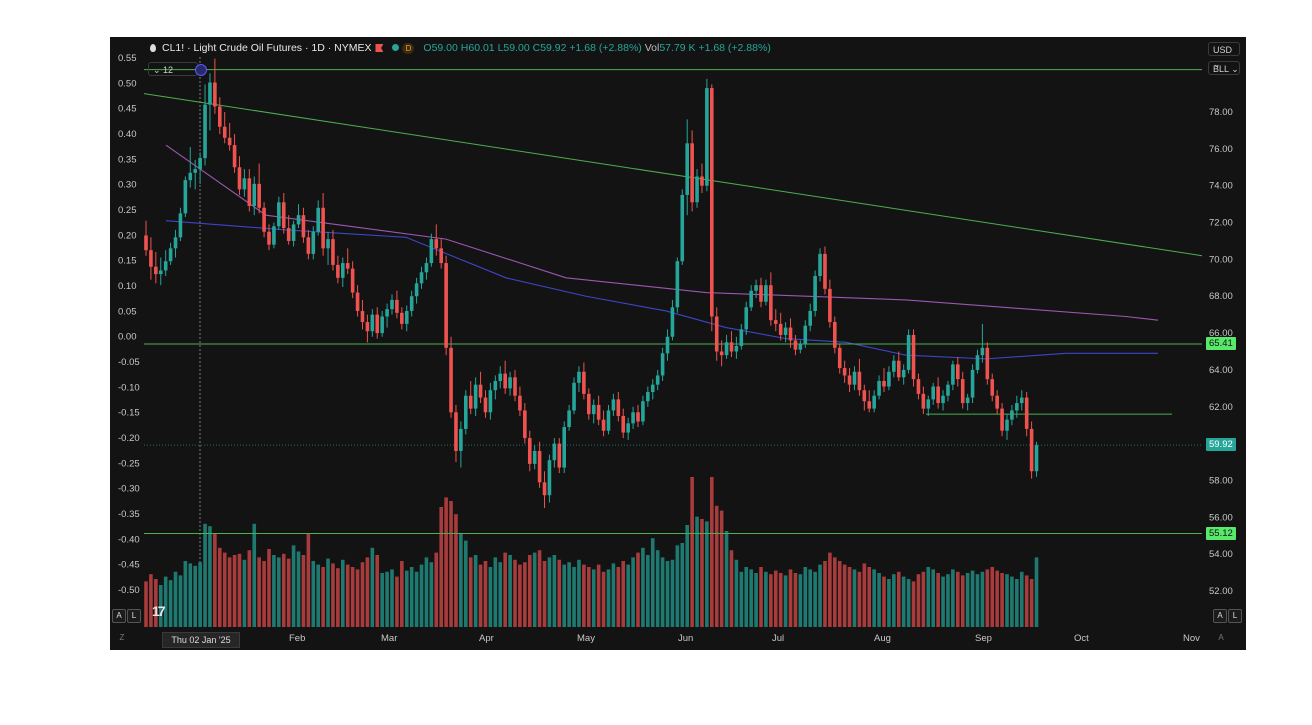 Image resolution: width=1312 pixels, height=725 pixels. What do you see at coordinates (1223, 50) in the screenshot?
I see `currency-value: USD` at bounding box center [1223, 50].